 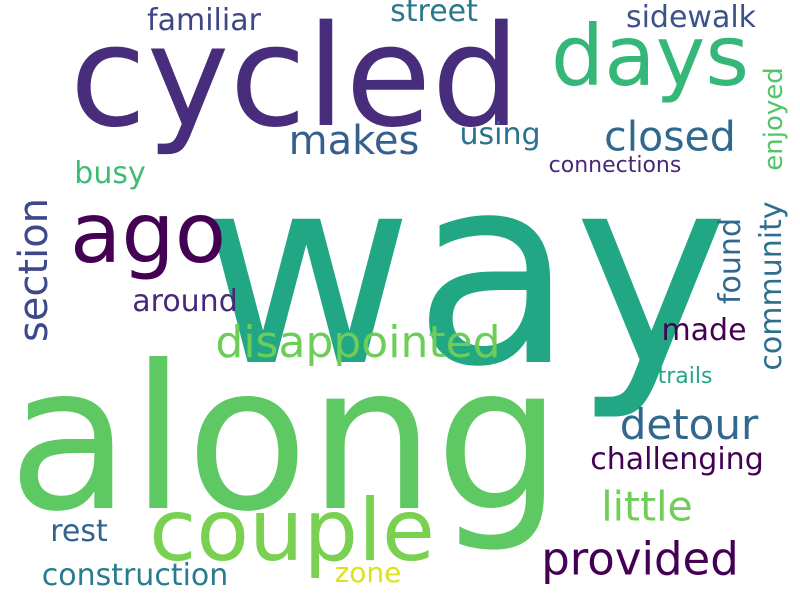 What do you see at coordinates (771, 286) in the screenshot?
I see `word-community: community` at bounding box center [771, 286].